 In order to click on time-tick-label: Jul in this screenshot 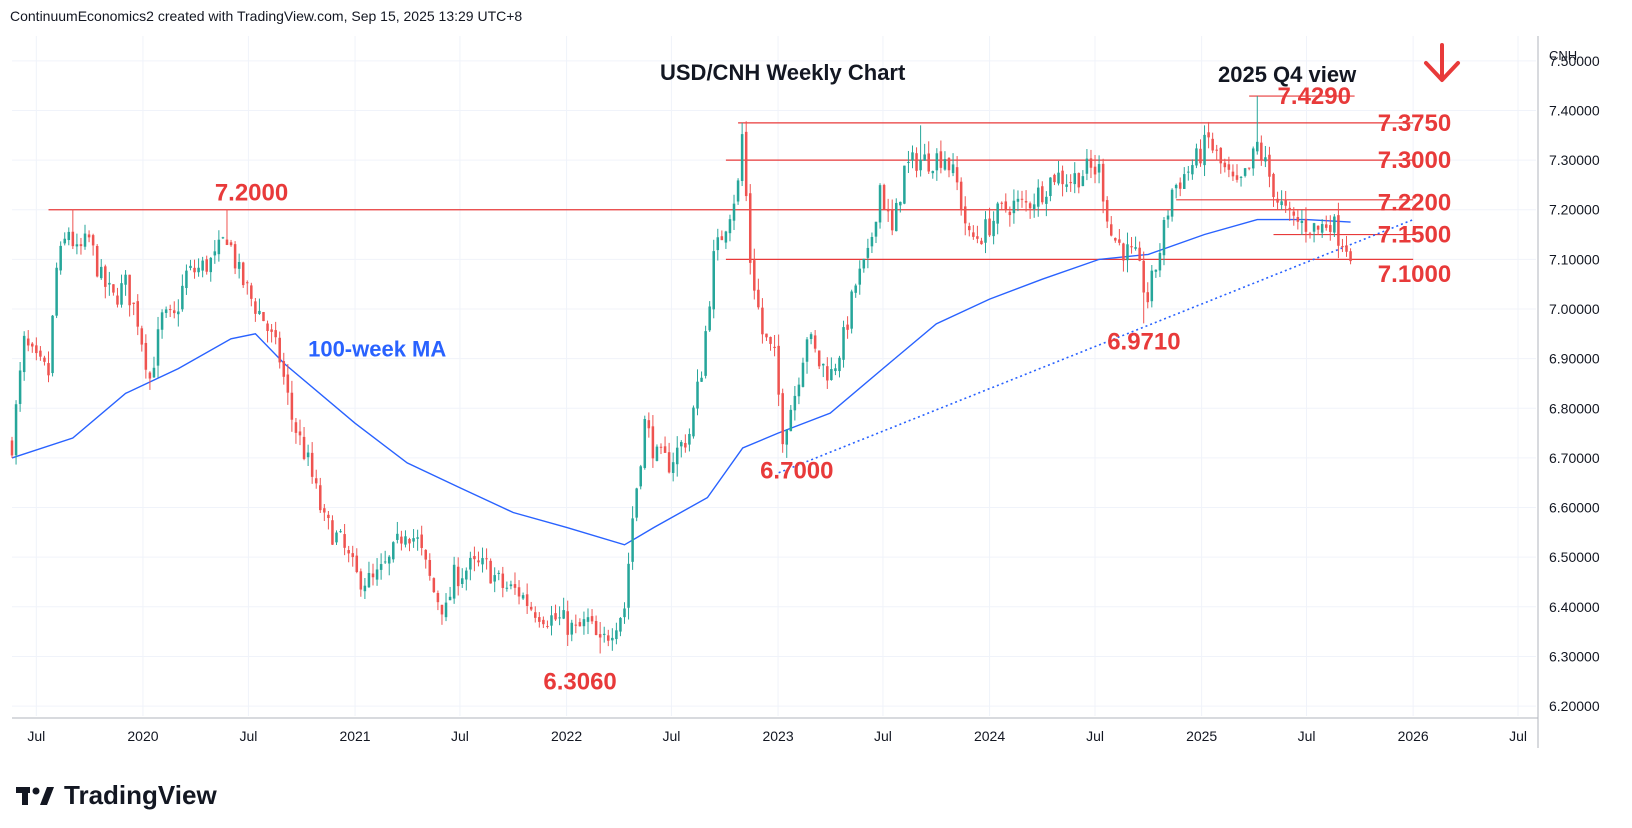, I will do `click(1518, 736)`.